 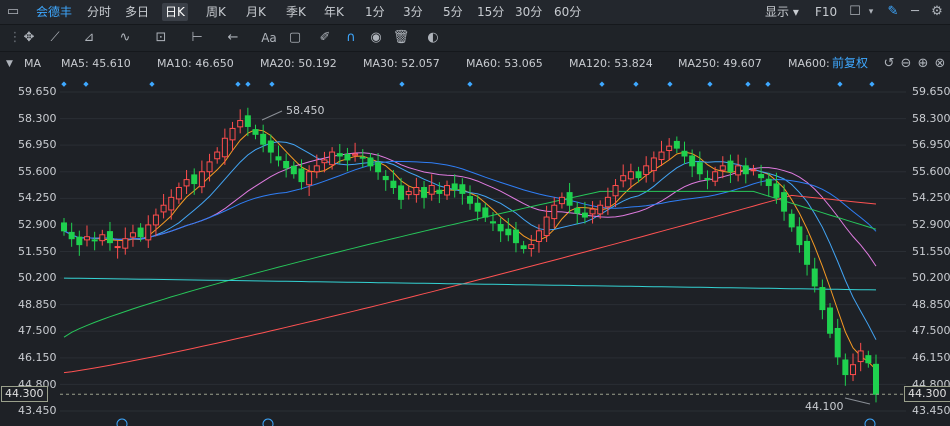 What do you see at coordinates (33, 63) in the screenshot?
I see `ma-label: MA` at bounding box center [33, 63].